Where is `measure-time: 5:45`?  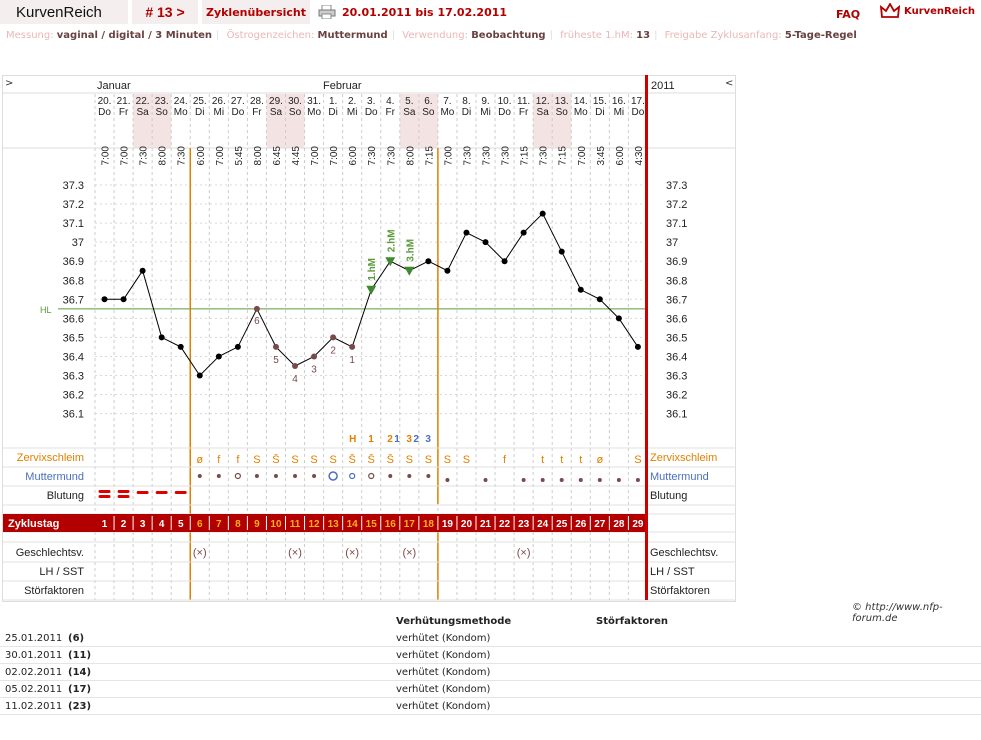 measure-time: 5:45 is located at coordinates (239, 156).